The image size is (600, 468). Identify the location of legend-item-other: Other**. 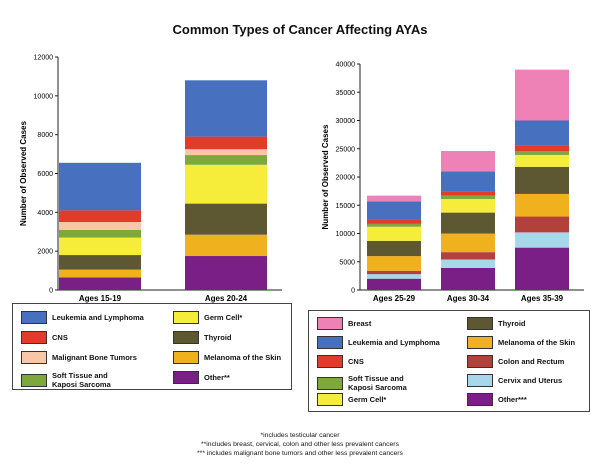
(201, 377).